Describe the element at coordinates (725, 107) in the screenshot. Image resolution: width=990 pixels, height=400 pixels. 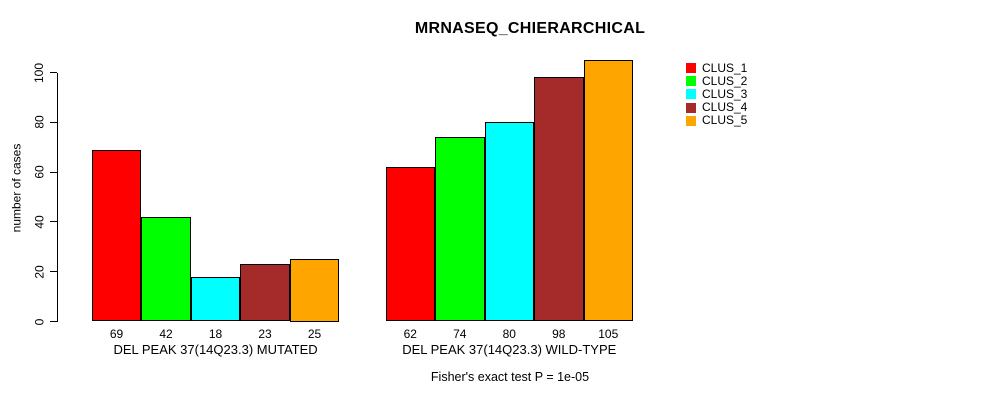
I see `legend-label: CLUS_4` at that location.